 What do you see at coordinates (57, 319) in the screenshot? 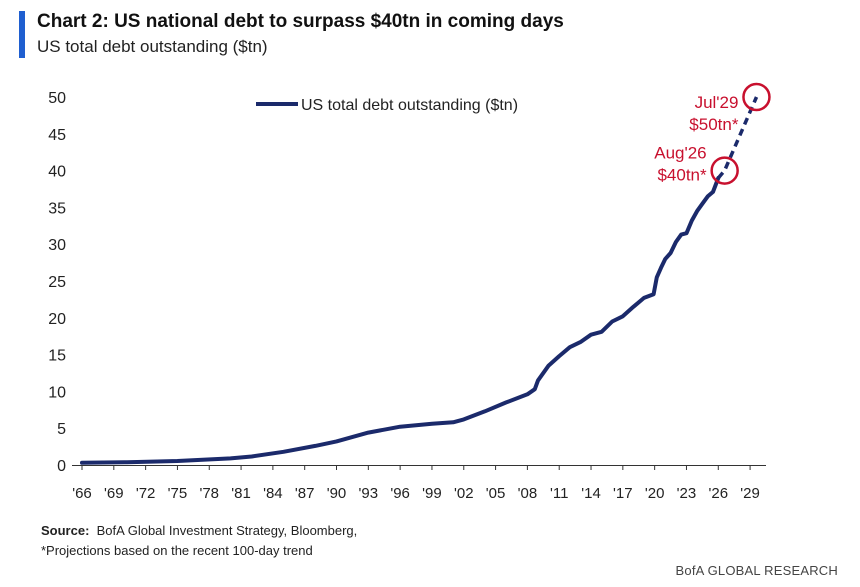
I see `y-tick-label: 20` at bounding box center [57, 319].